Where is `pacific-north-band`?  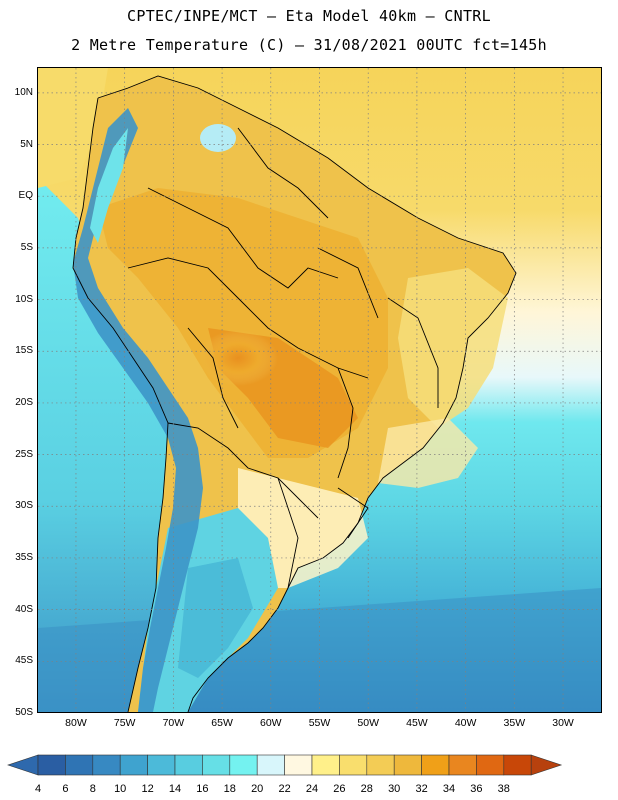 pacific-north-band is located at coordinates (73, 128).